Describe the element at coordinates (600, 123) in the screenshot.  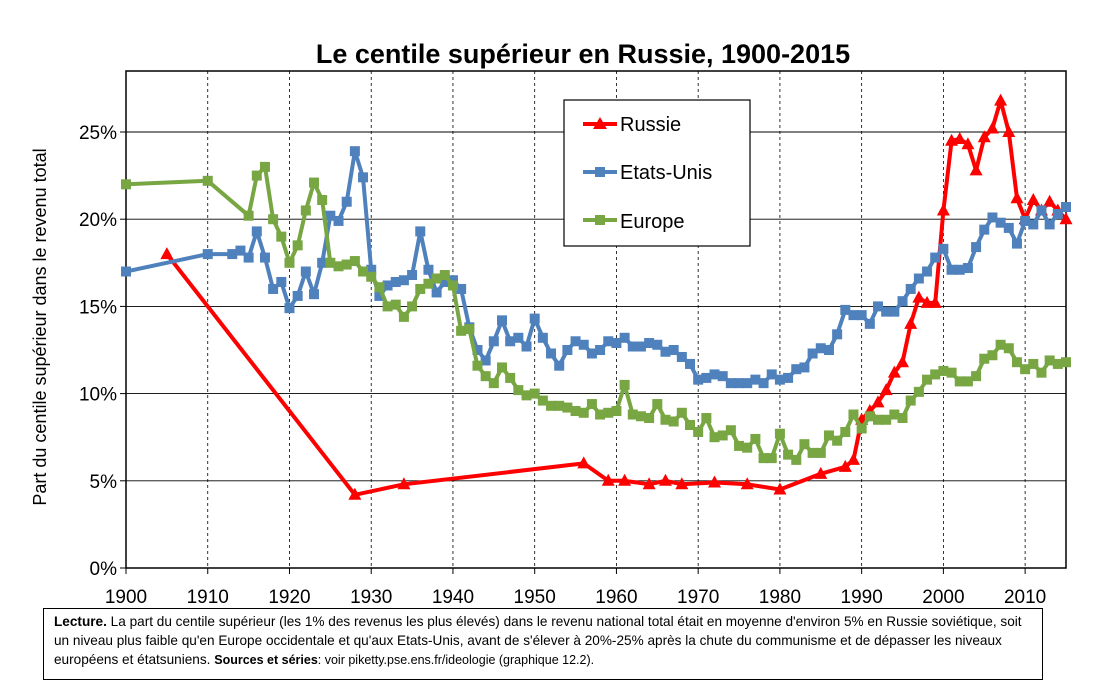
I see `legend-marker-russie` at that location.